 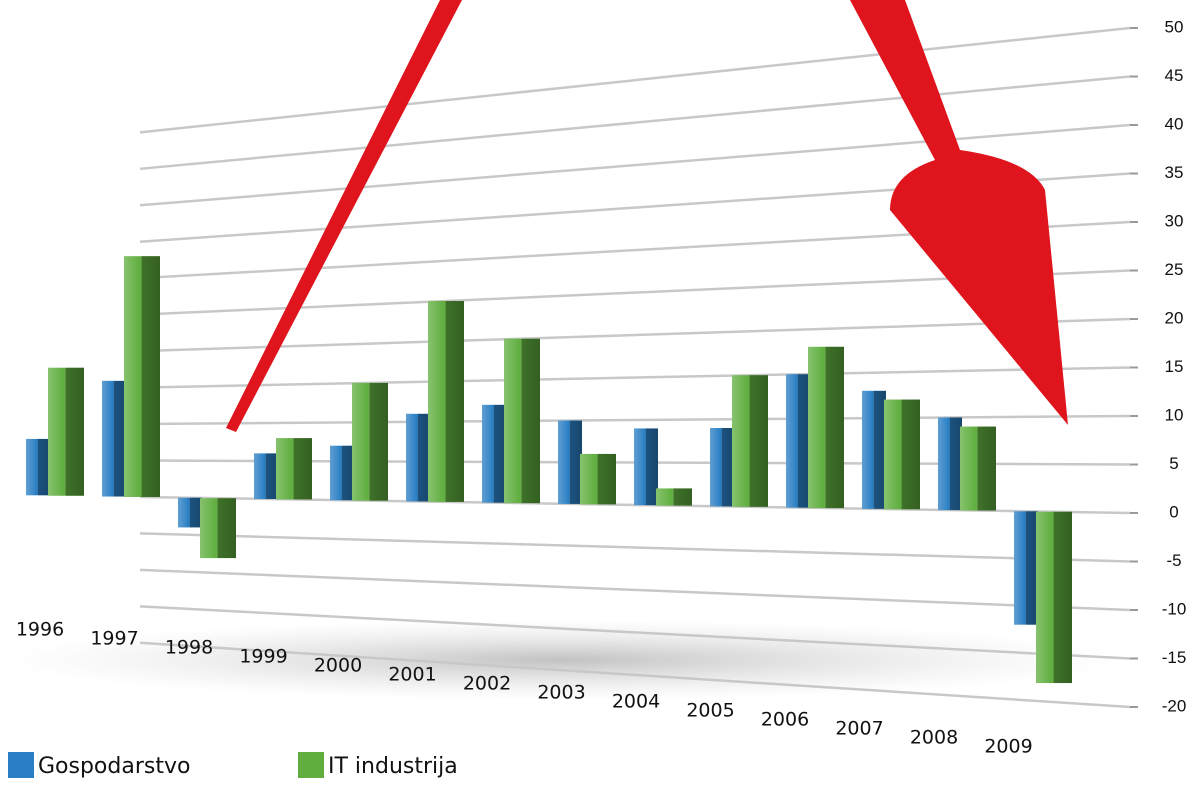 What do you see at coordinates (1174, 414) in the screenshot?
I see `y-tick-label: 10` at bounding box center [1174, 414].